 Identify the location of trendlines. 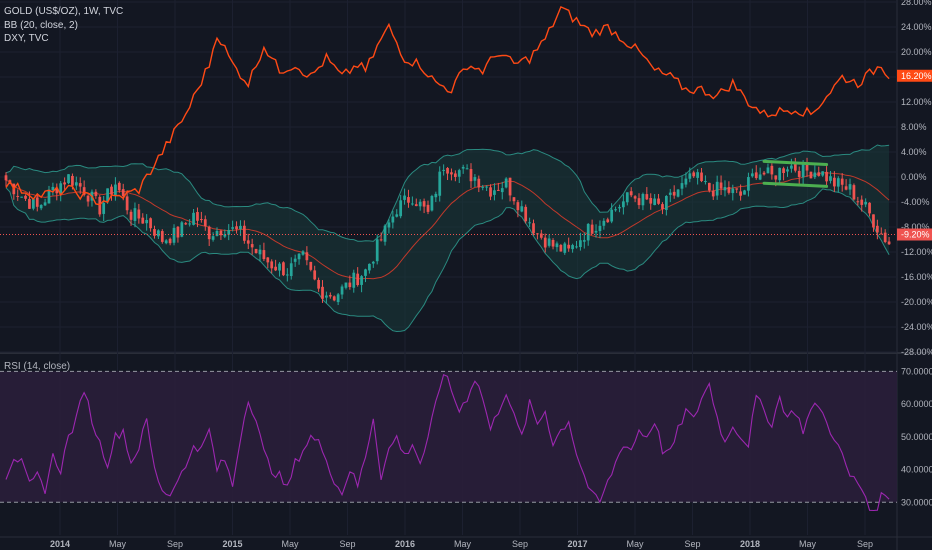
(795, 173).